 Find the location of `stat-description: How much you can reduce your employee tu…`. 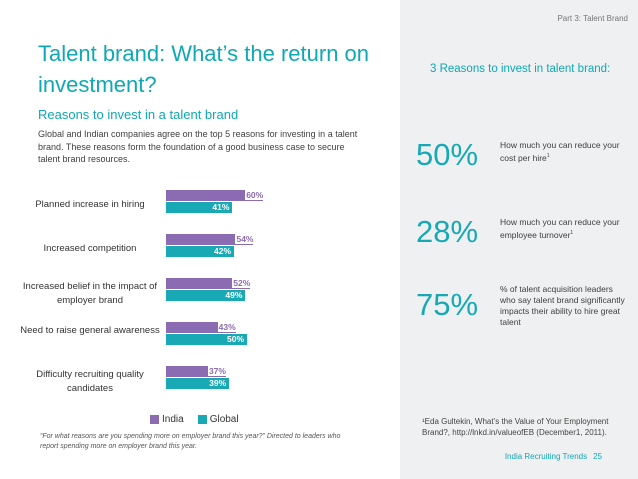

stat-description: How much you can reduce your employee tu… is located at coordinates (560, 228).